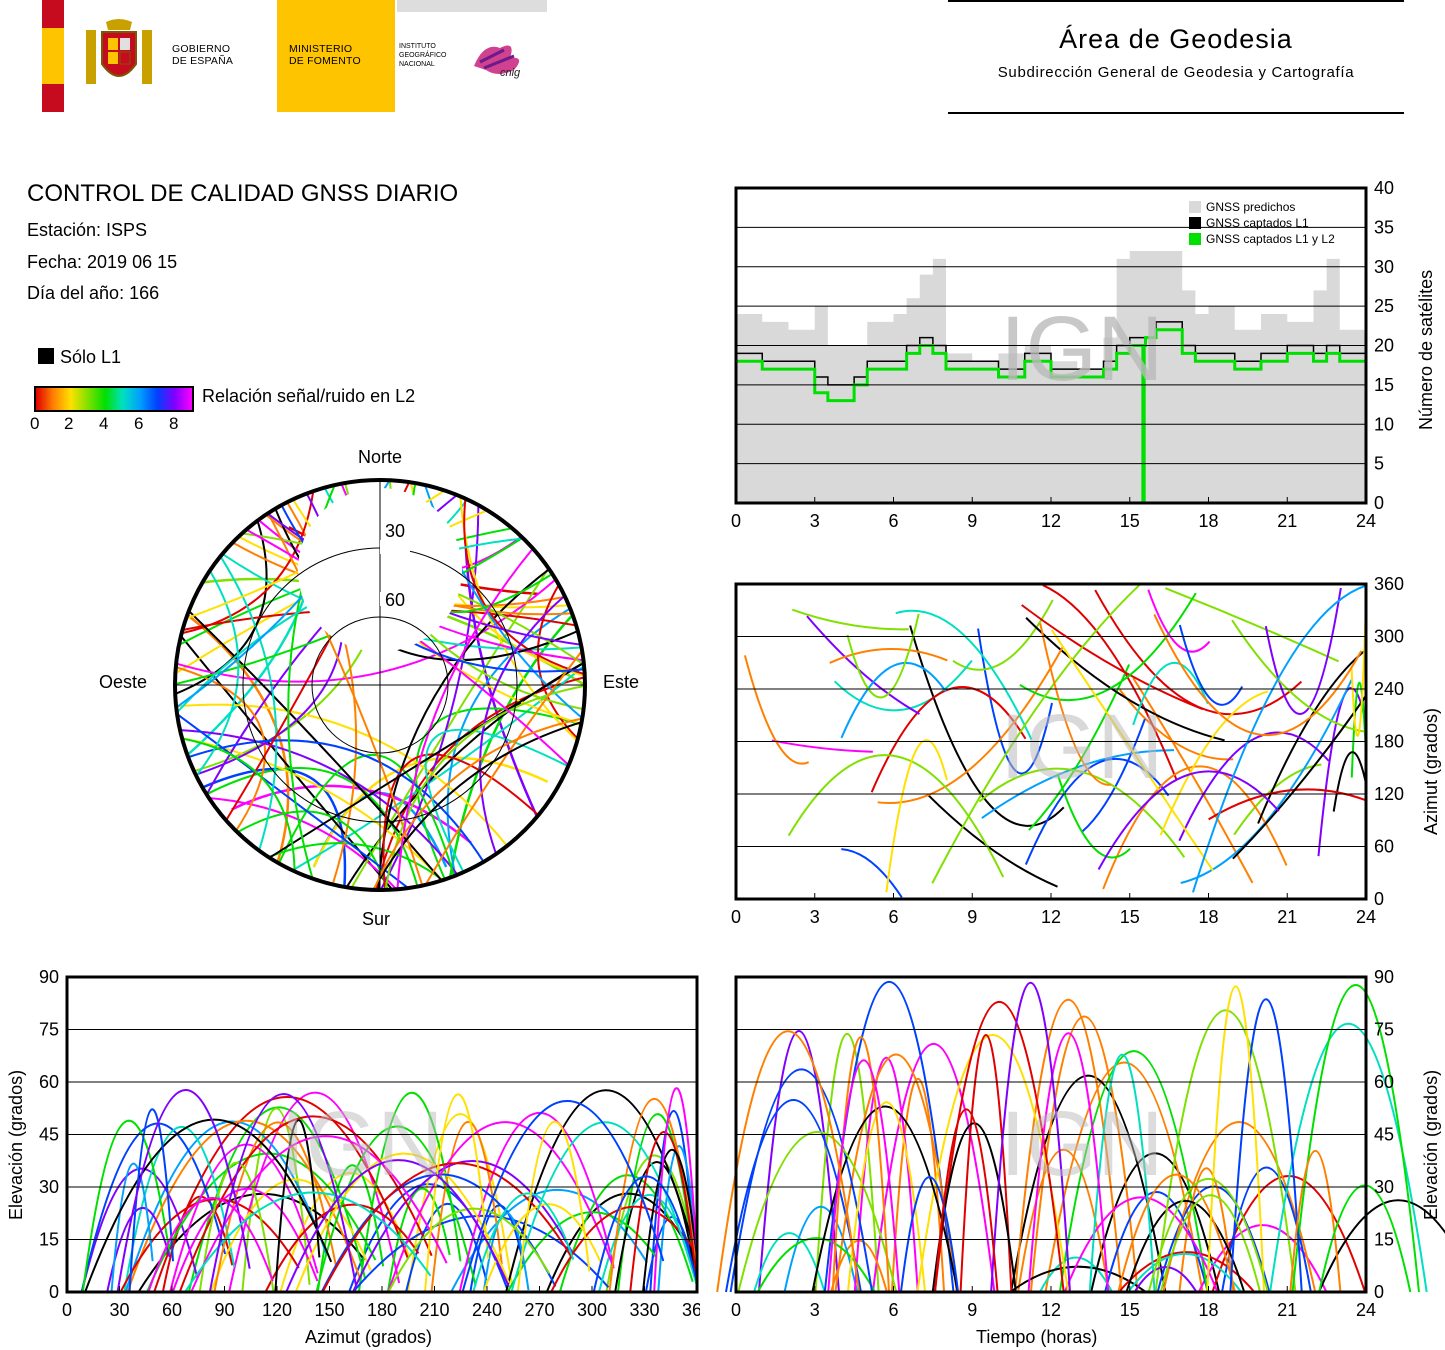 This screenshot has width=1445, height=1350. I want to click on x-tick-label: 90, so click(224, 1310).